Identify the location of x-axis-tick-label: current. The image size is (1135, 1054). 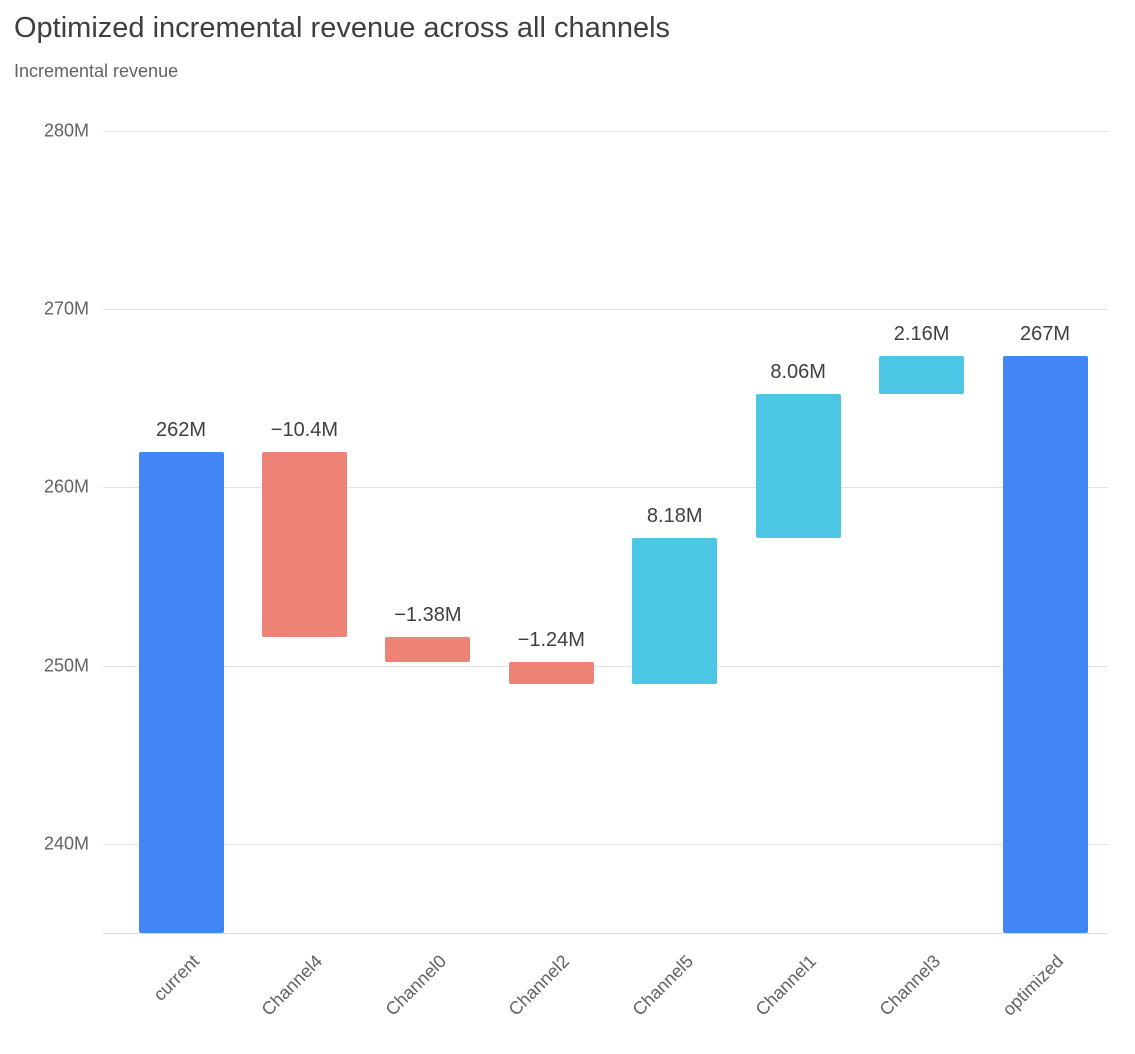
(176, 978).